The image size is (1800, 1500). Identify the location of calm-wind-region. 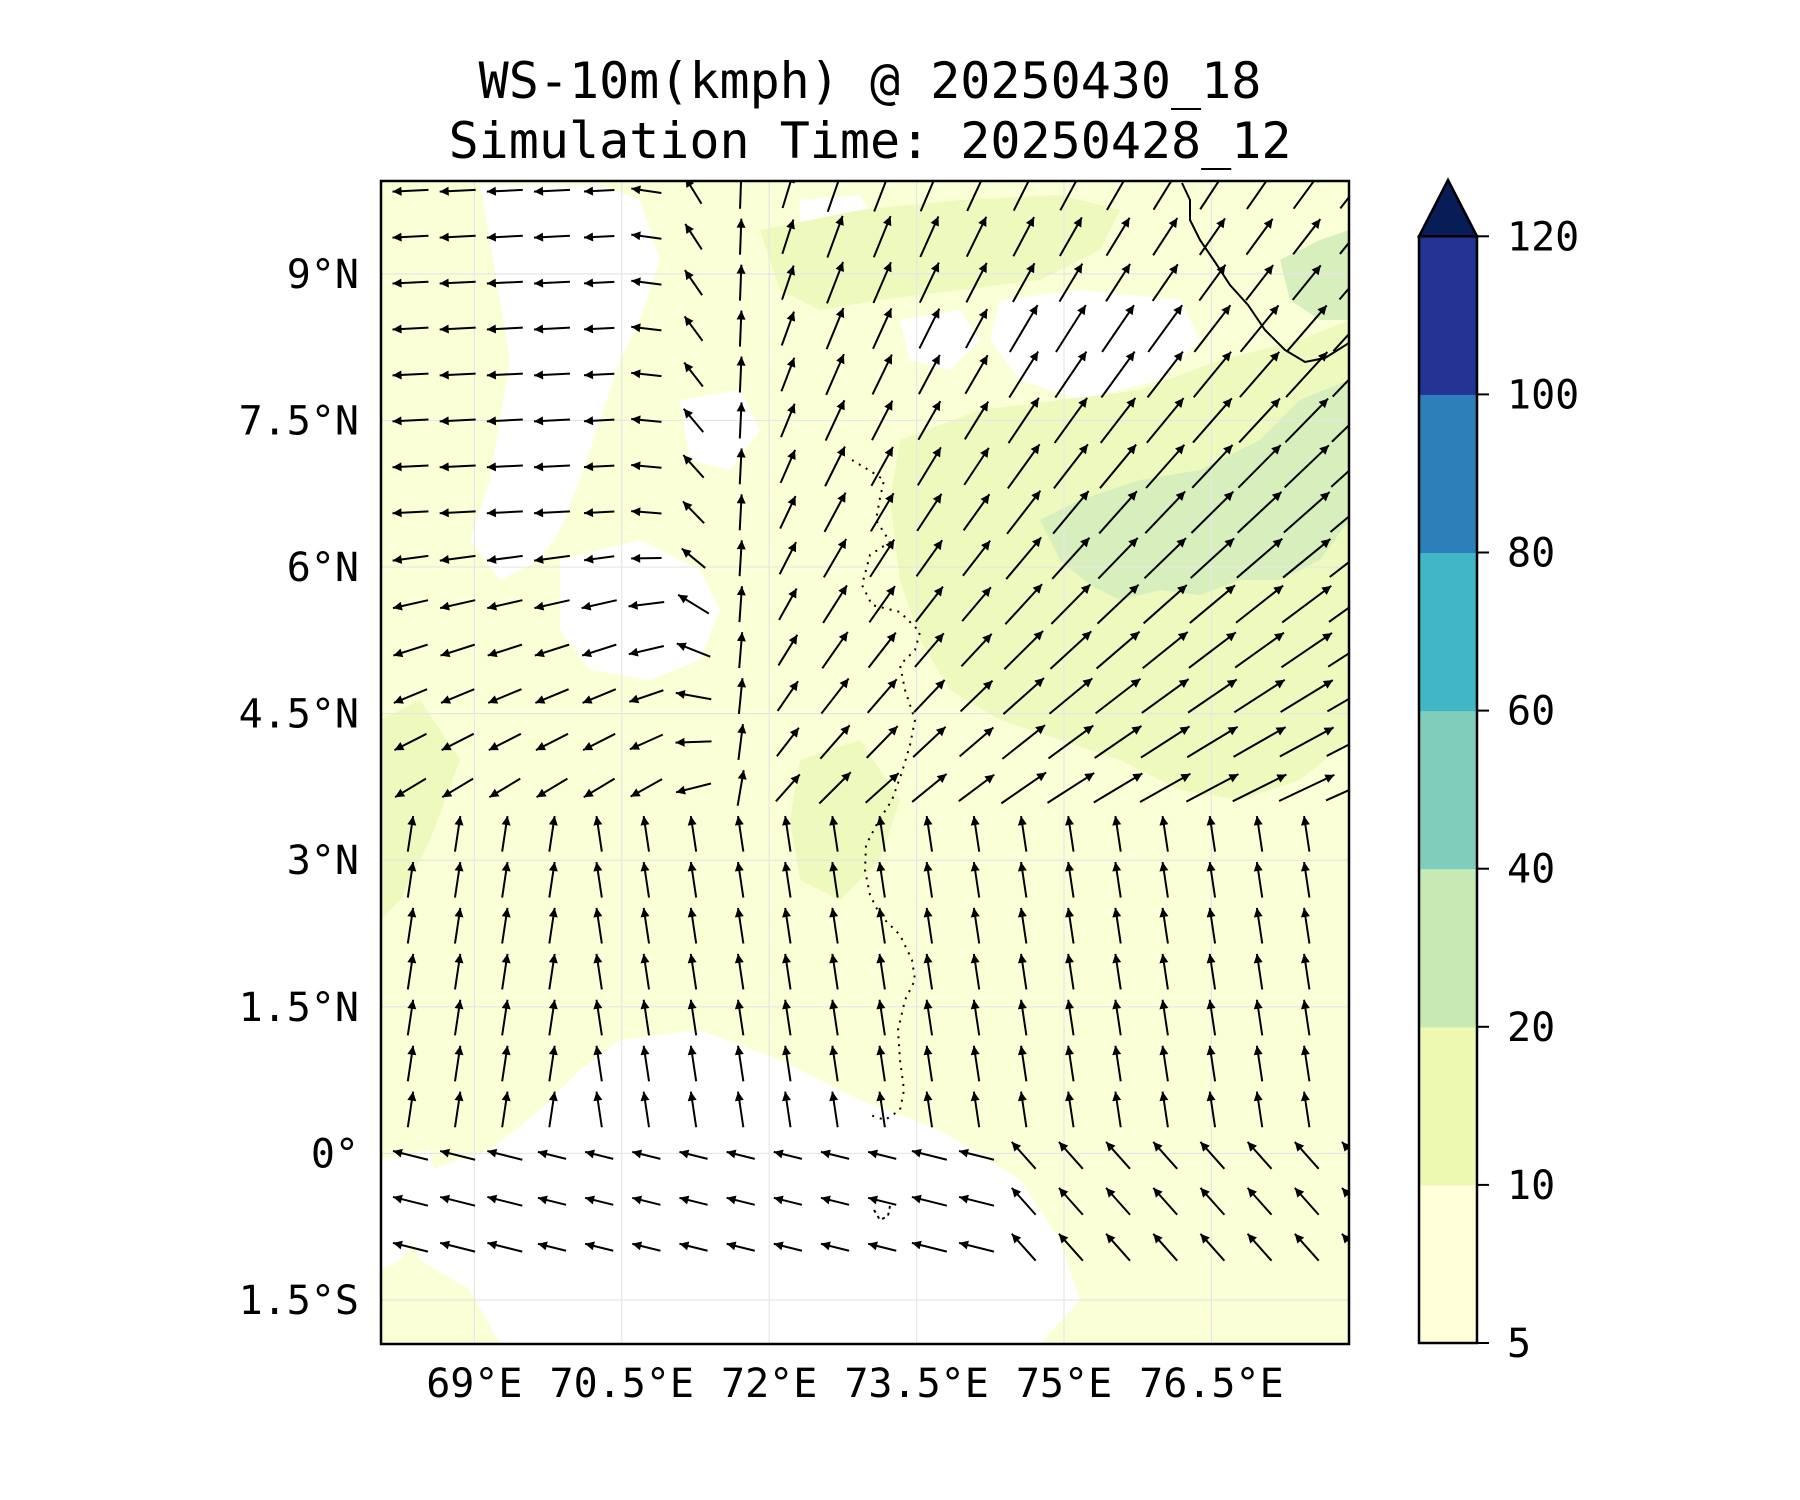
(1095, 345).